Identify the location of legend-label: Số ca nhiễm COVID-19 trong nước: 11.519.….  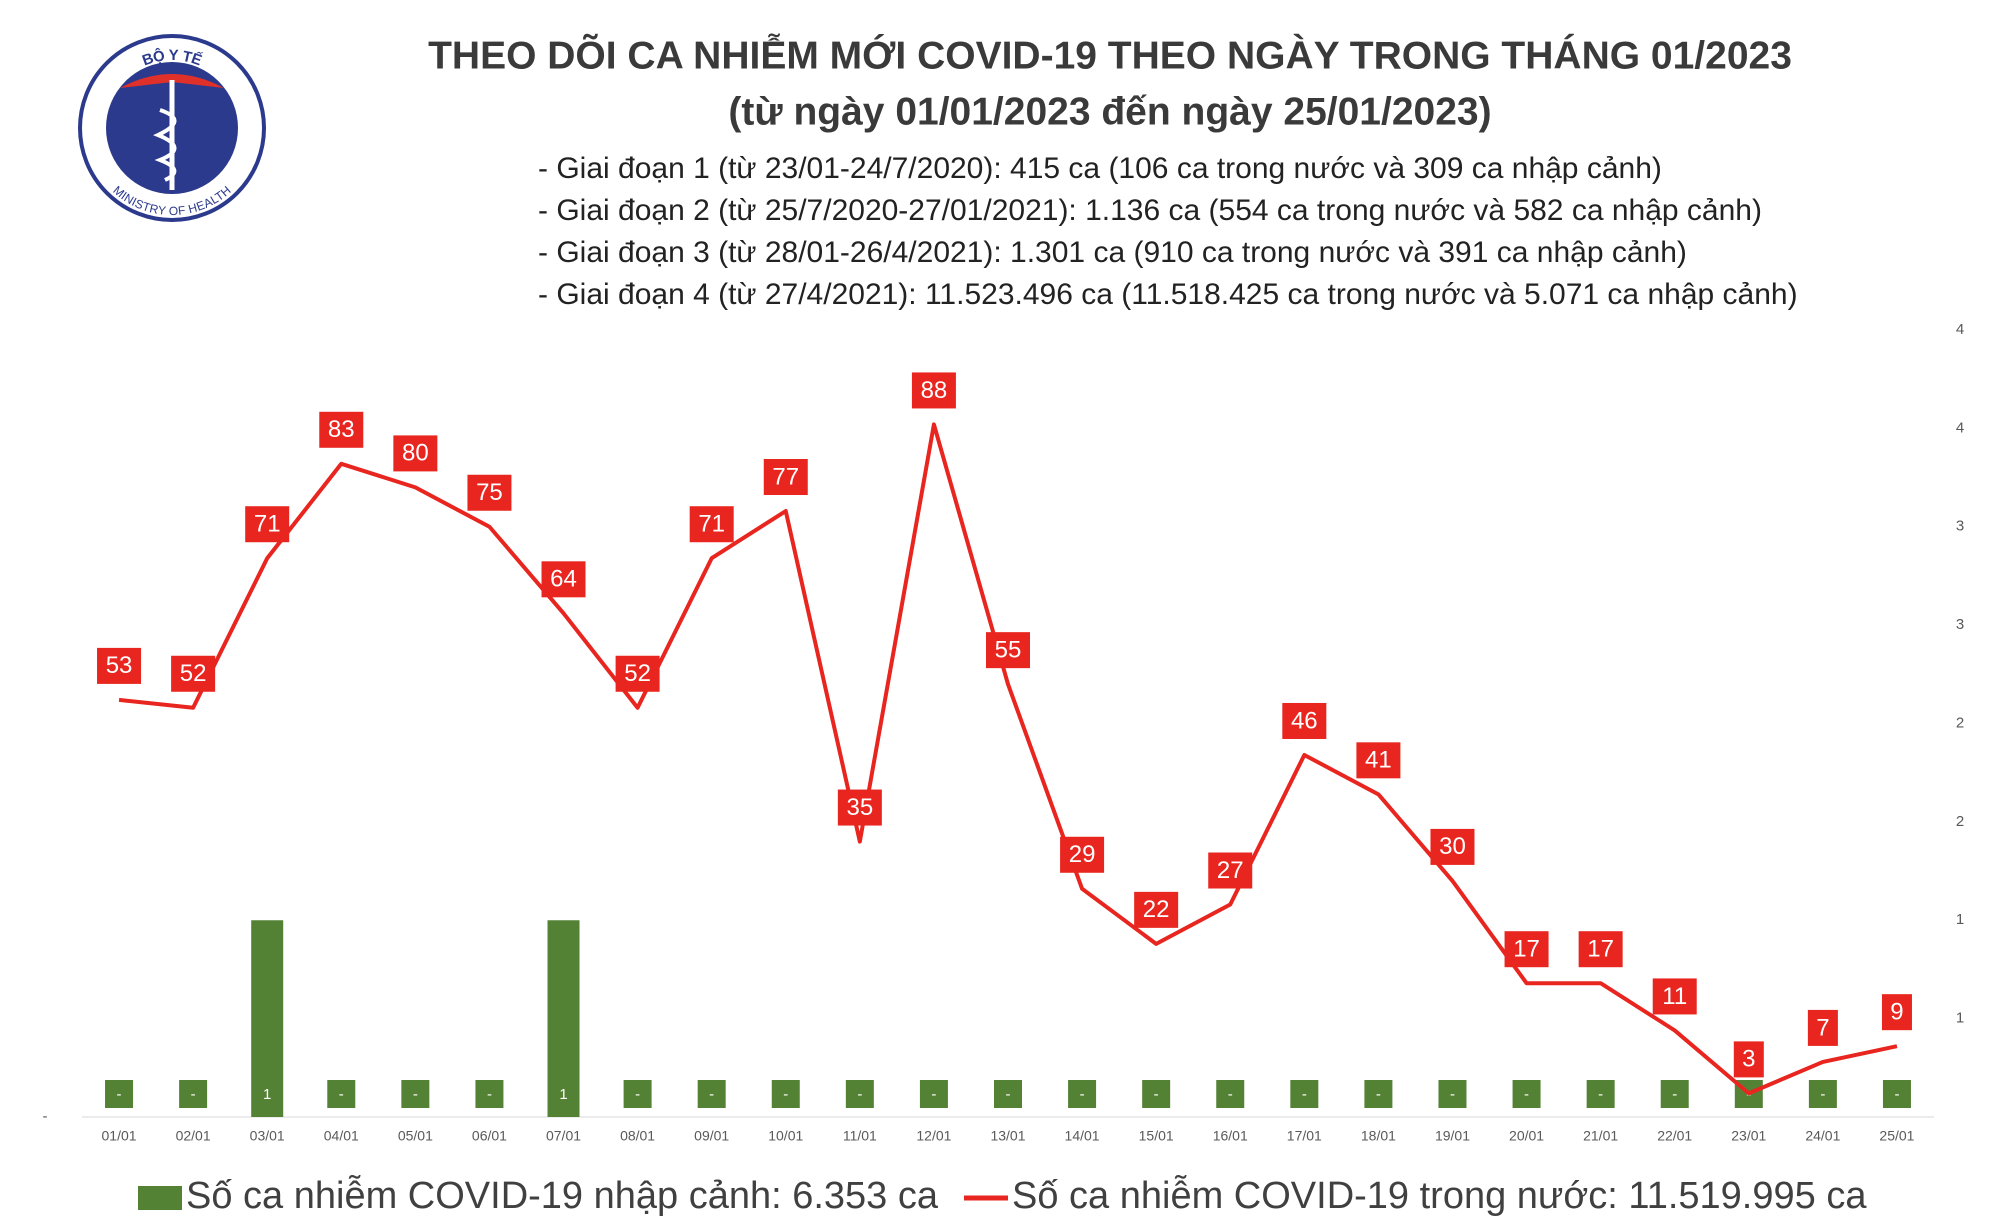
(1439, 1195).